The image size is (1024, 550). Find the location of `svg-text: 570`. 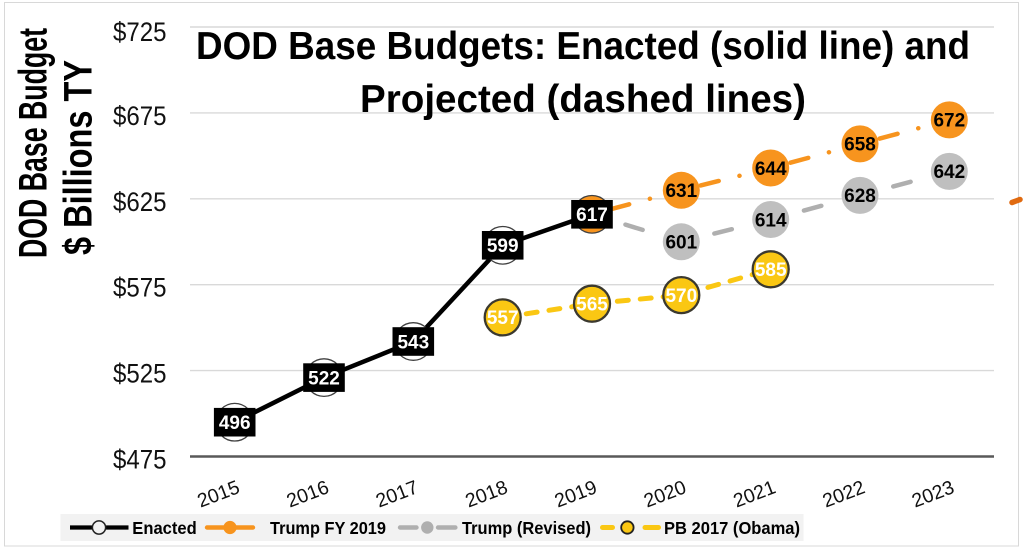

svg-text: 570 is located at coordinates (681, 296).